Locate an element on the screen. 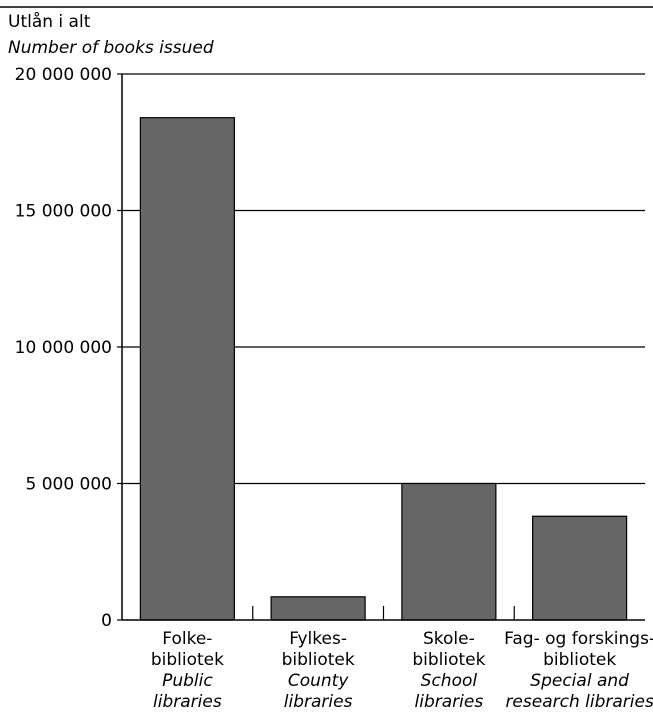  category-label-english: Public is located at coordinates (187, 681).